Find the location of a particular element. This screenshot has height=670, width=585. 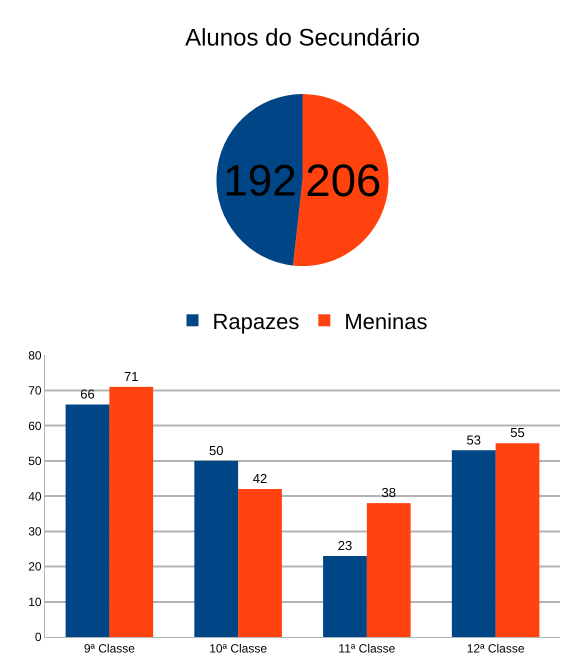

data-label: 192 is located at coordinates (260, 181).